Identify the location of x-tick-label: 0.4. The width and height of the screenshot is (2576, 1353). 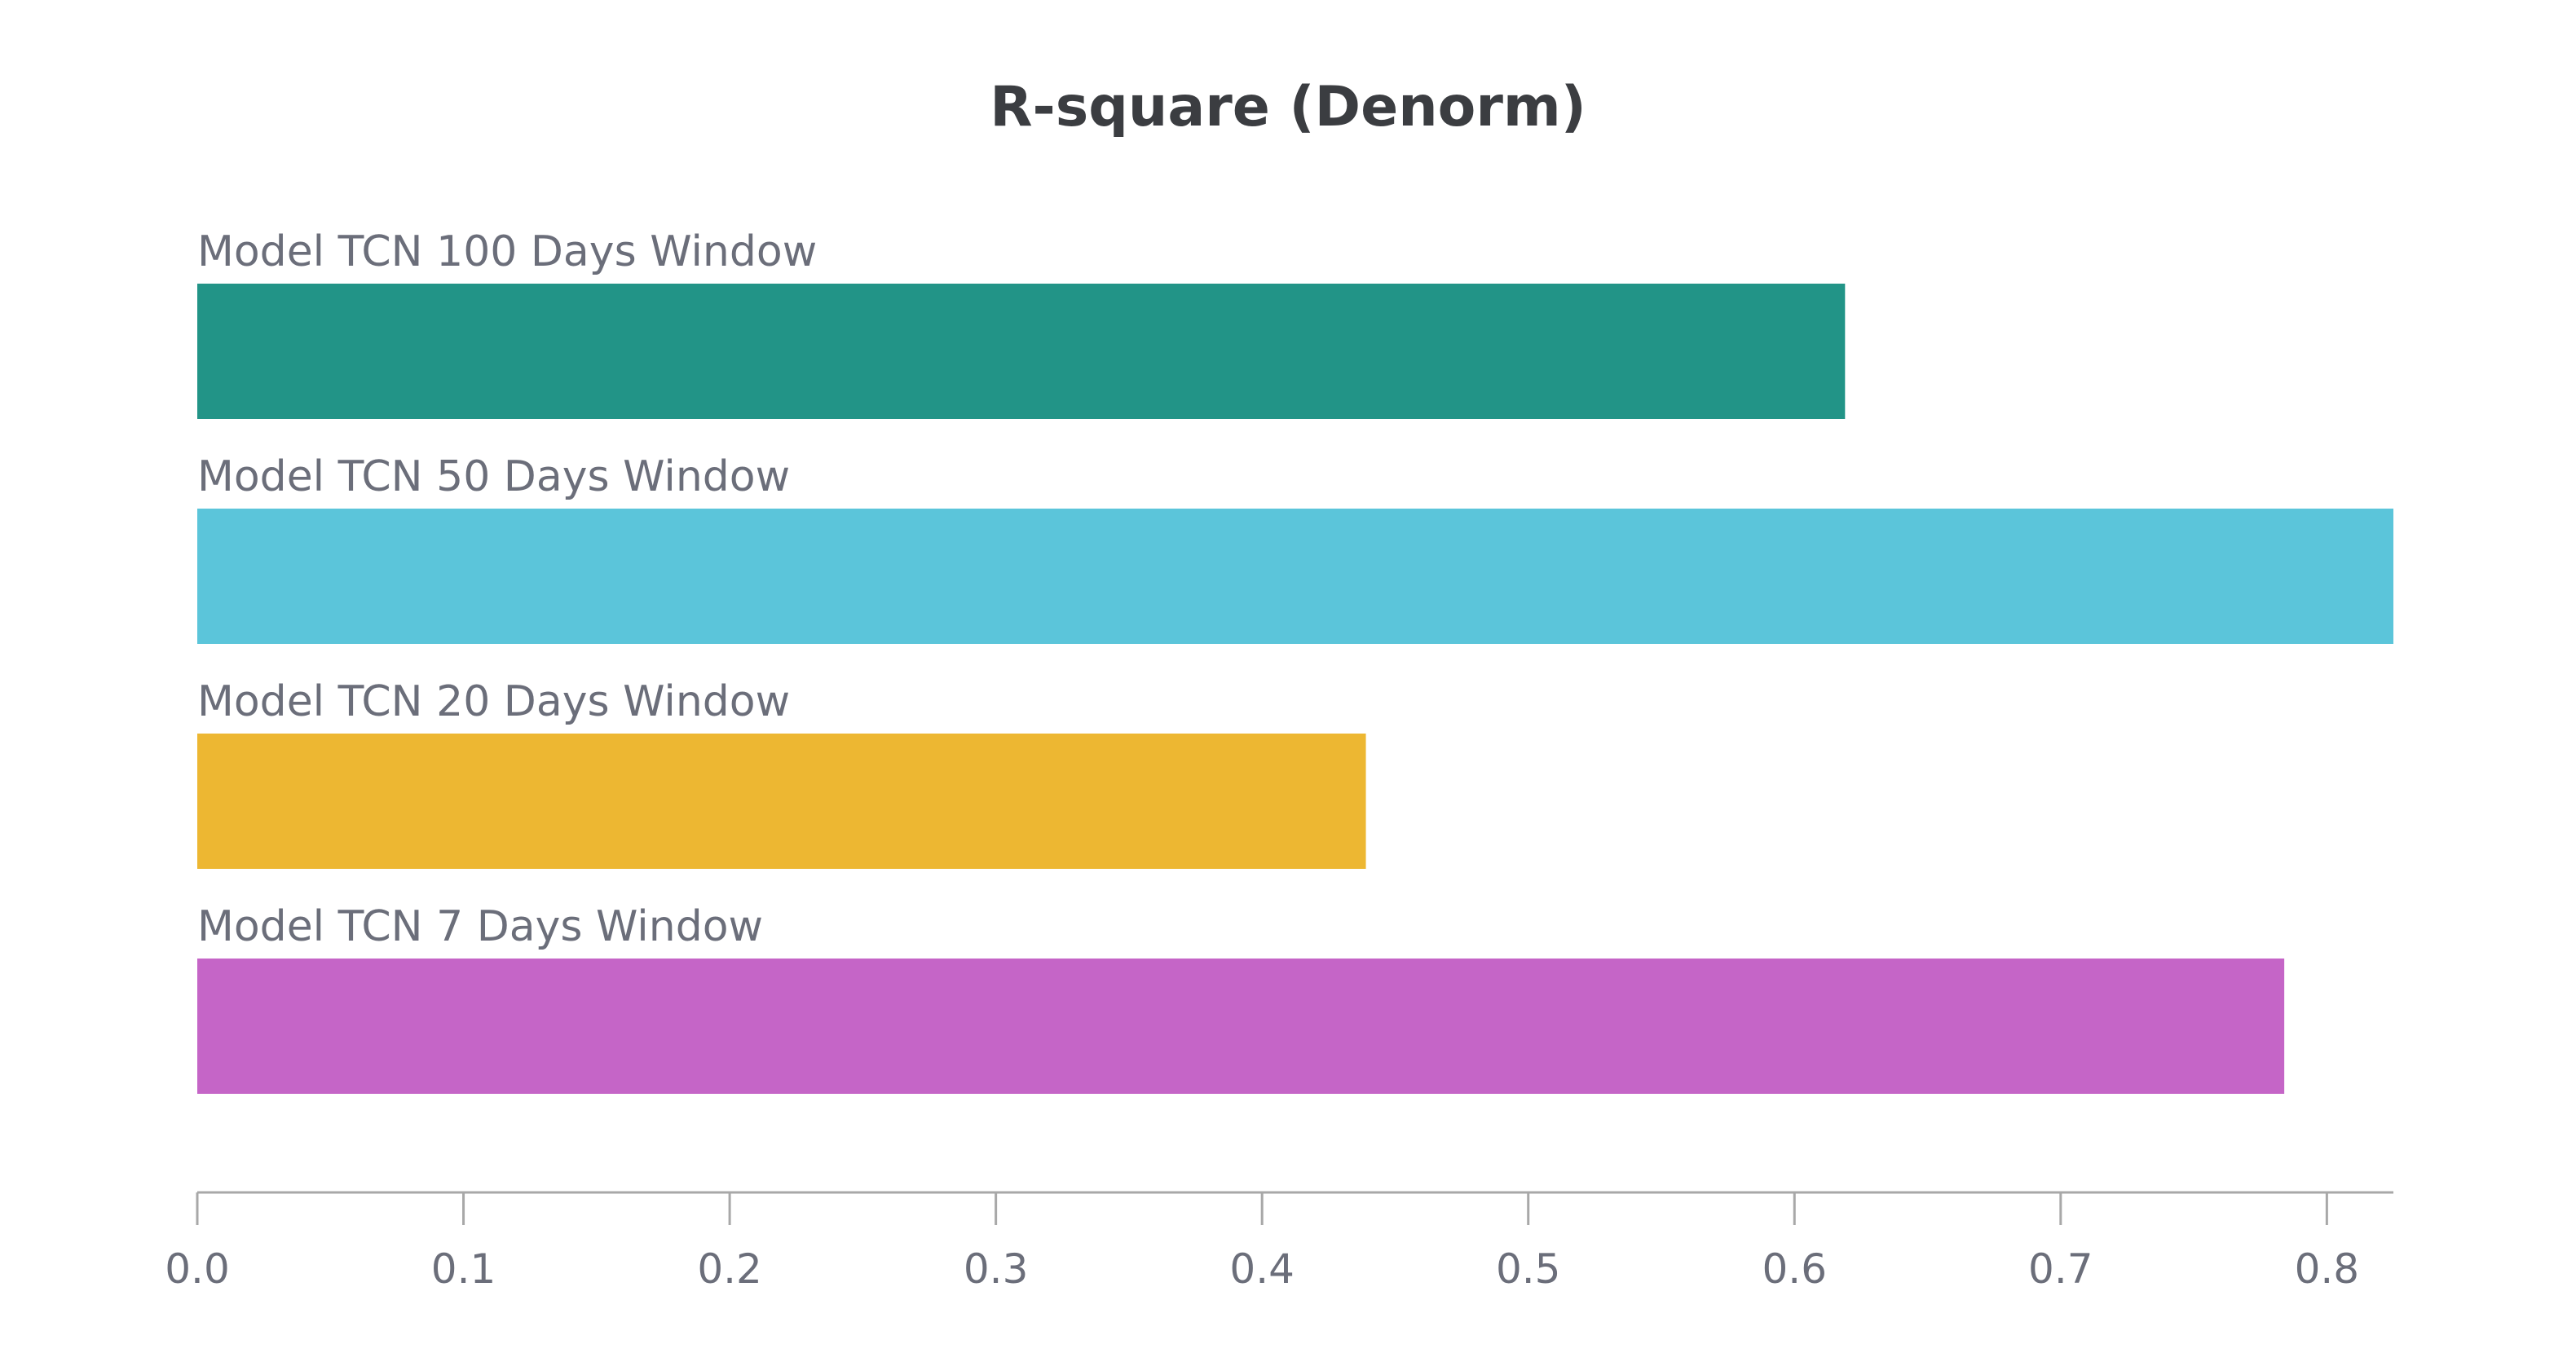
(1262, 1269).